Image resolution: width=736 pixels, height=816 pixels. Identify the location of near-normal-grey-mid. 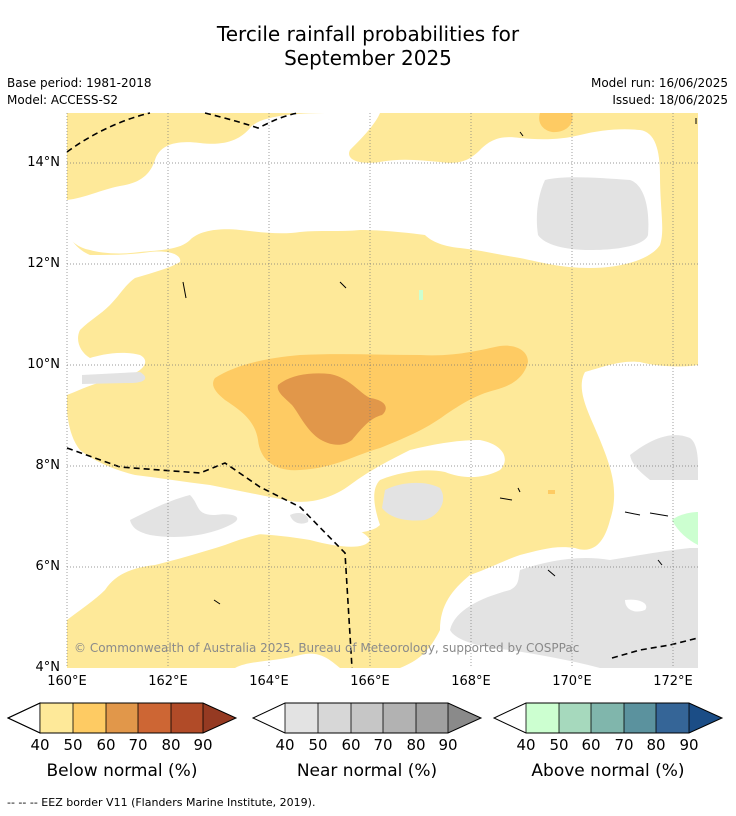
(299, 518).